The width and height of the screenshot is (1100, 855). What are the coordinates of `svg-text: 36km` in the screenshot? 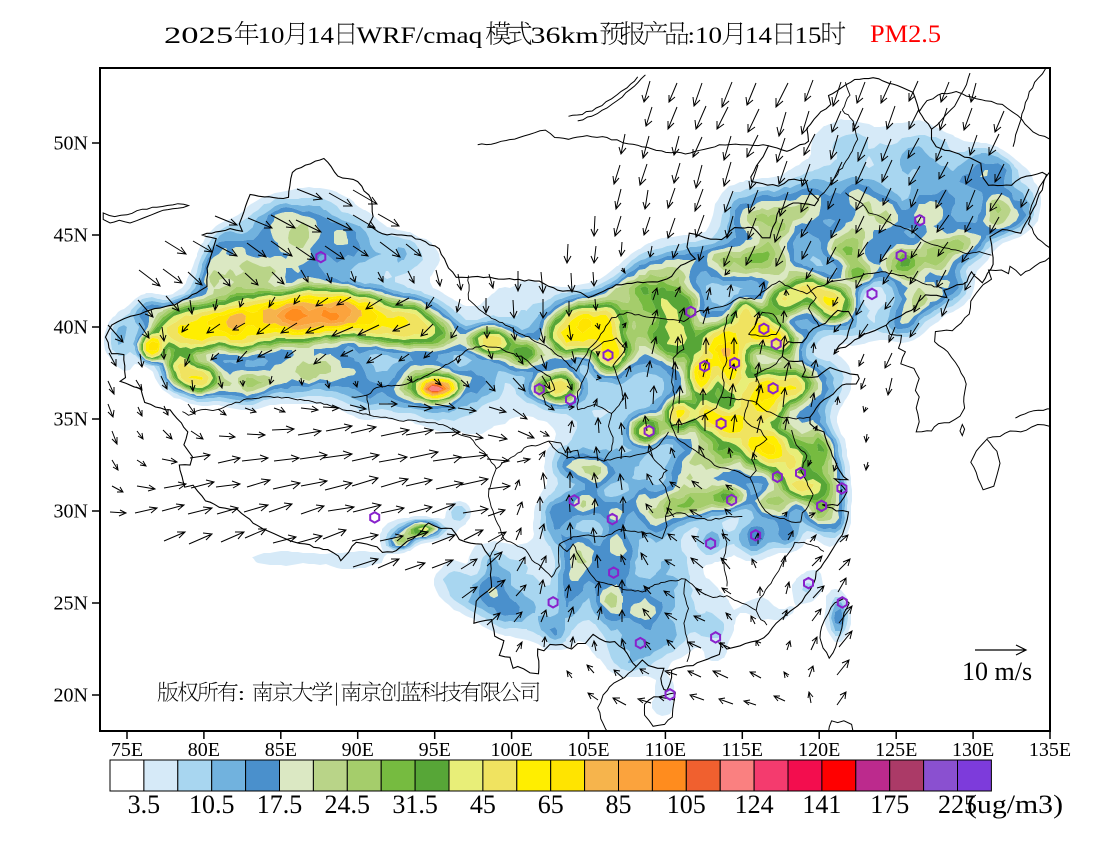 It's located at (565, 36).